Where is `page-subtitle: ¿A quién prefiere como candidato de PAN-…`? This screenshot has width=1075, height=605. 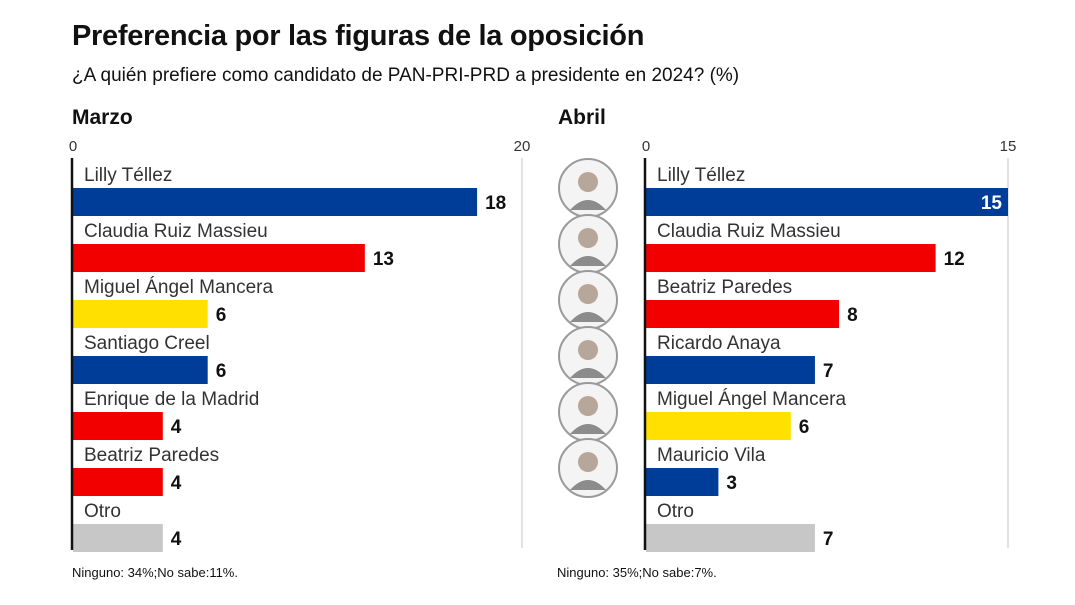
page-subtitle: ¿A quién prefiere como candidato de PAN-… is located at coordinates (406, 75).